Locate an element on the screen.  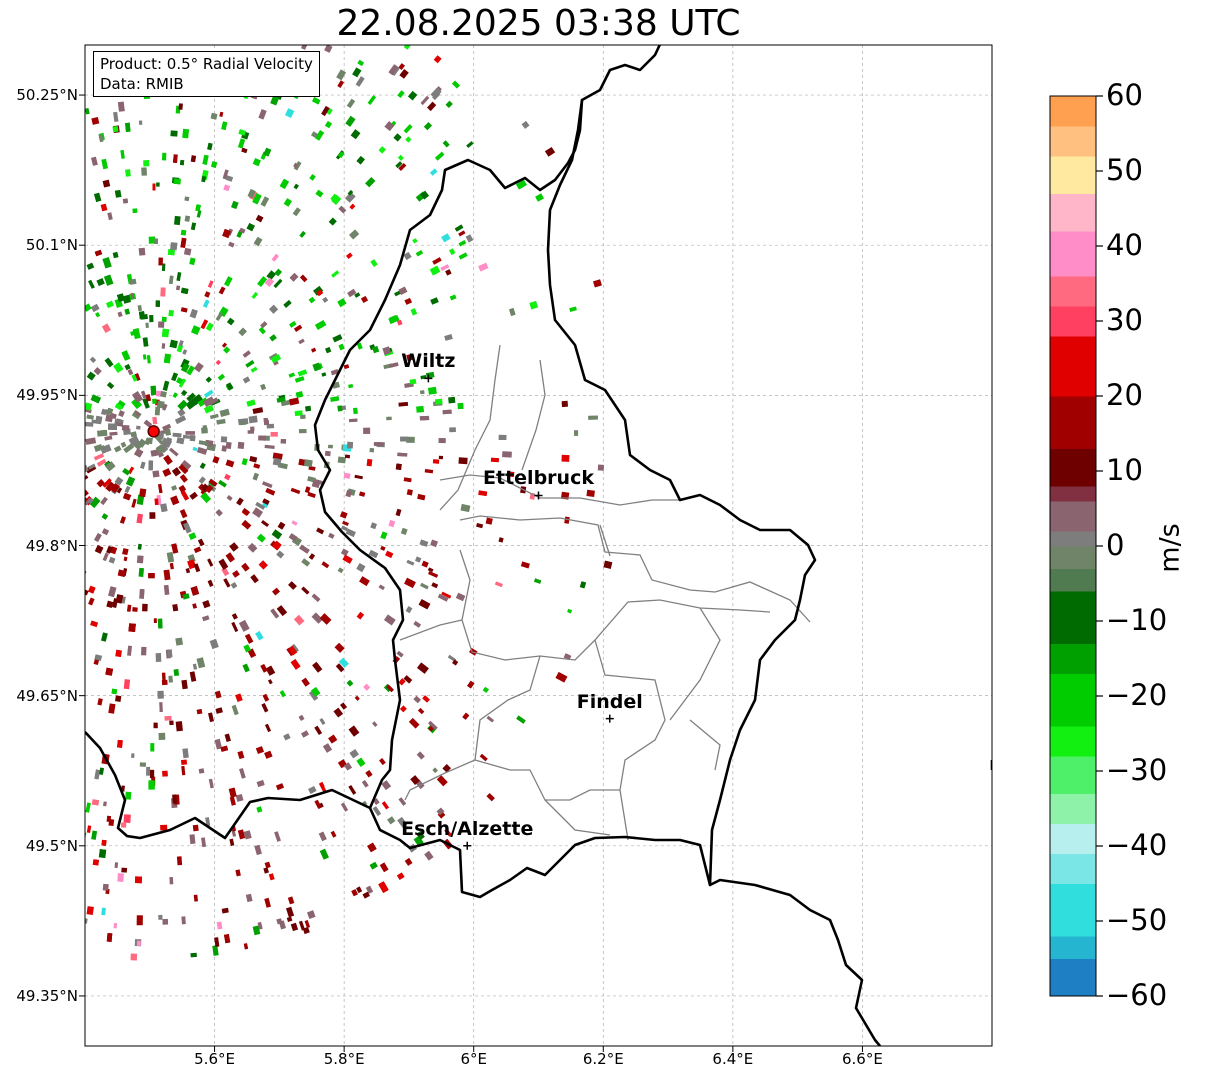
lat-tick-label: 49.5°N is located at coordinates (51, 845).